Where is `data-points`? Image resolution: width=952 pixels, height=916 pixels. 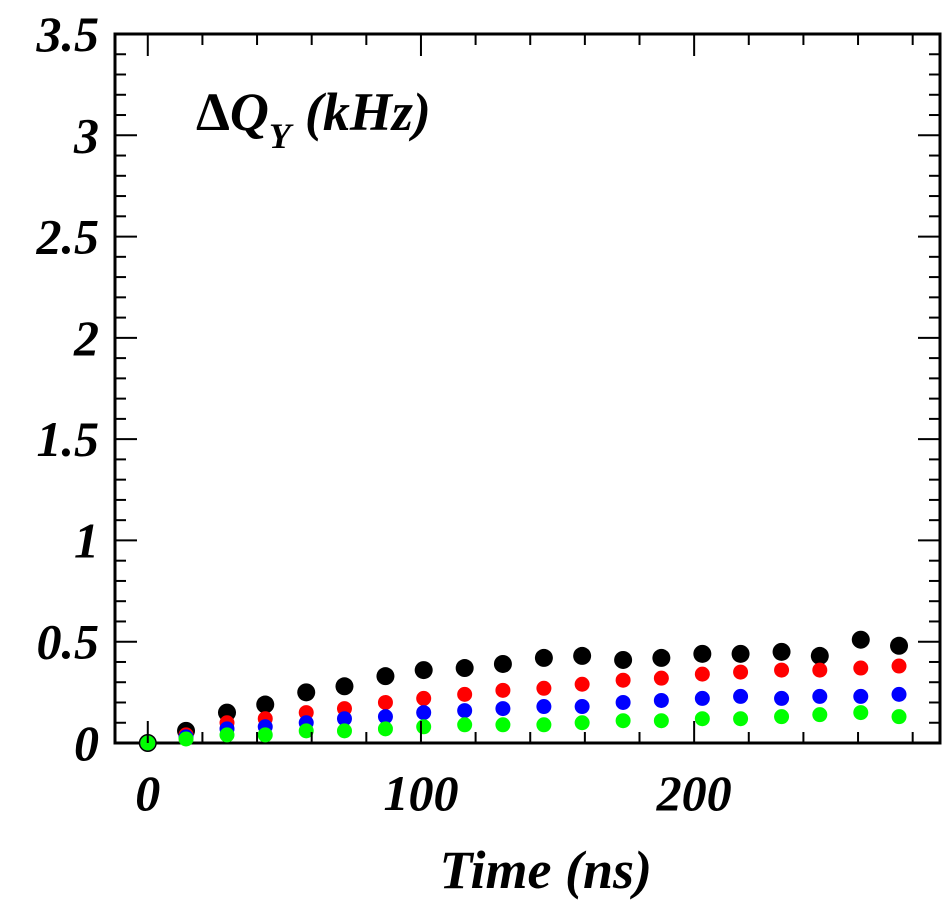
data-points is located at coordinates (523, 691).